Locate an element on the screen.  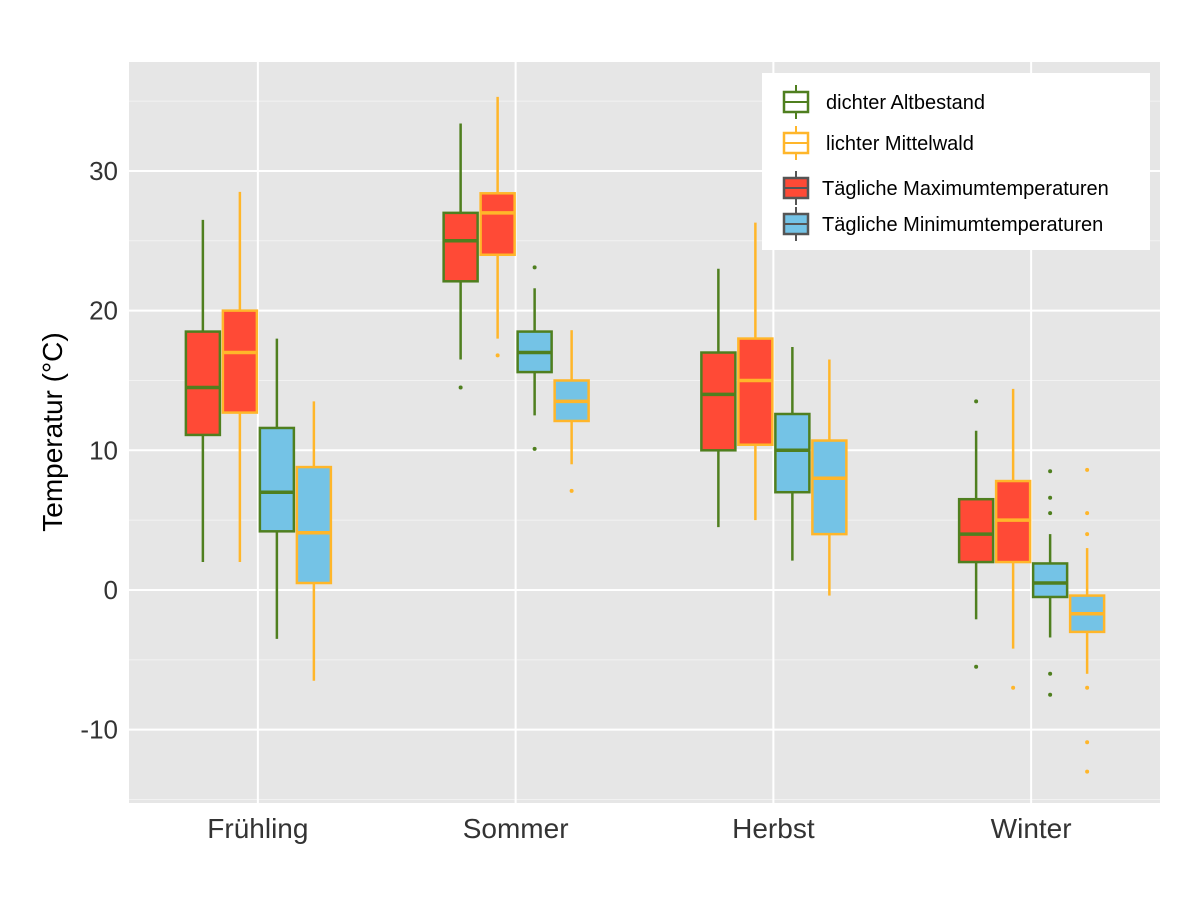
legend-label: lichter Mittelwald is located at coordinates (900, 144).